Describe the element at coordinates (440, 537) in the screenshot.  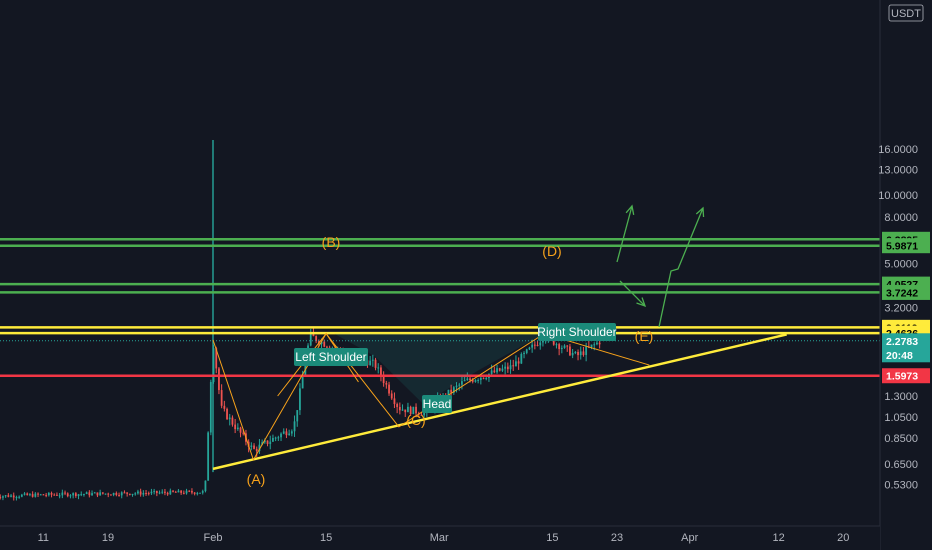
I see `time-axis: 11 19 Feb 15 Mar 15 23 Apr 12 20` at that location.